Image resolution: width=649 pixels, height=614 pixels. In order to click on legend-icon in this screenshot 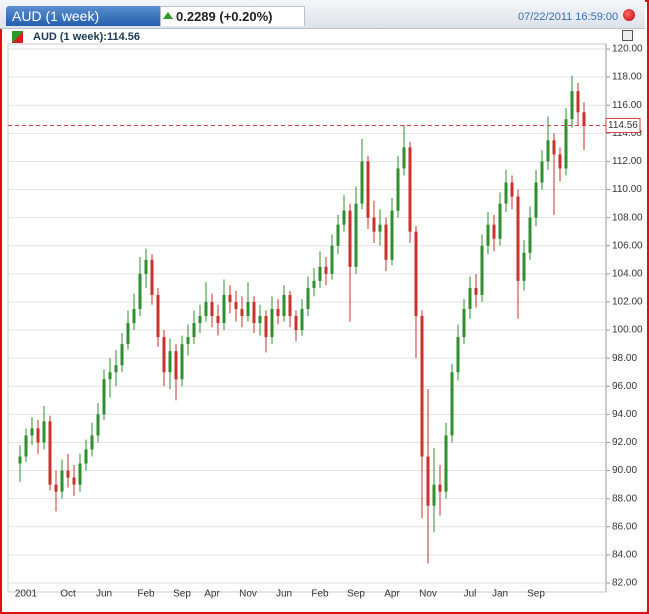, I will do `click(17, 37)`.